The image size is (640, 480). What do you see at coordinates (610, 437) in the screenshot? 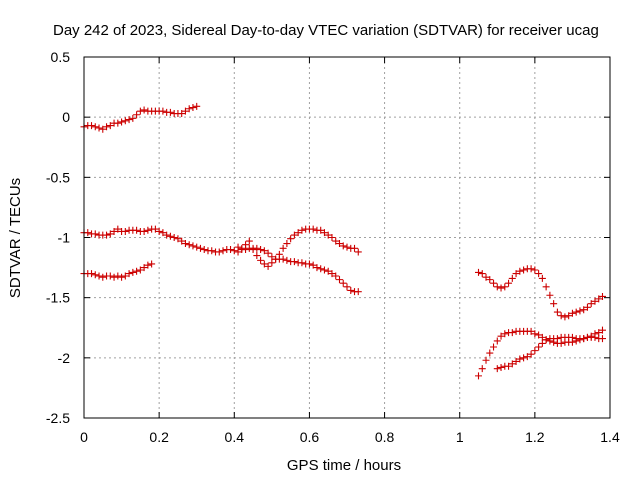
I see `x-tick-label: 1.4` at bounding box center [610, 437].